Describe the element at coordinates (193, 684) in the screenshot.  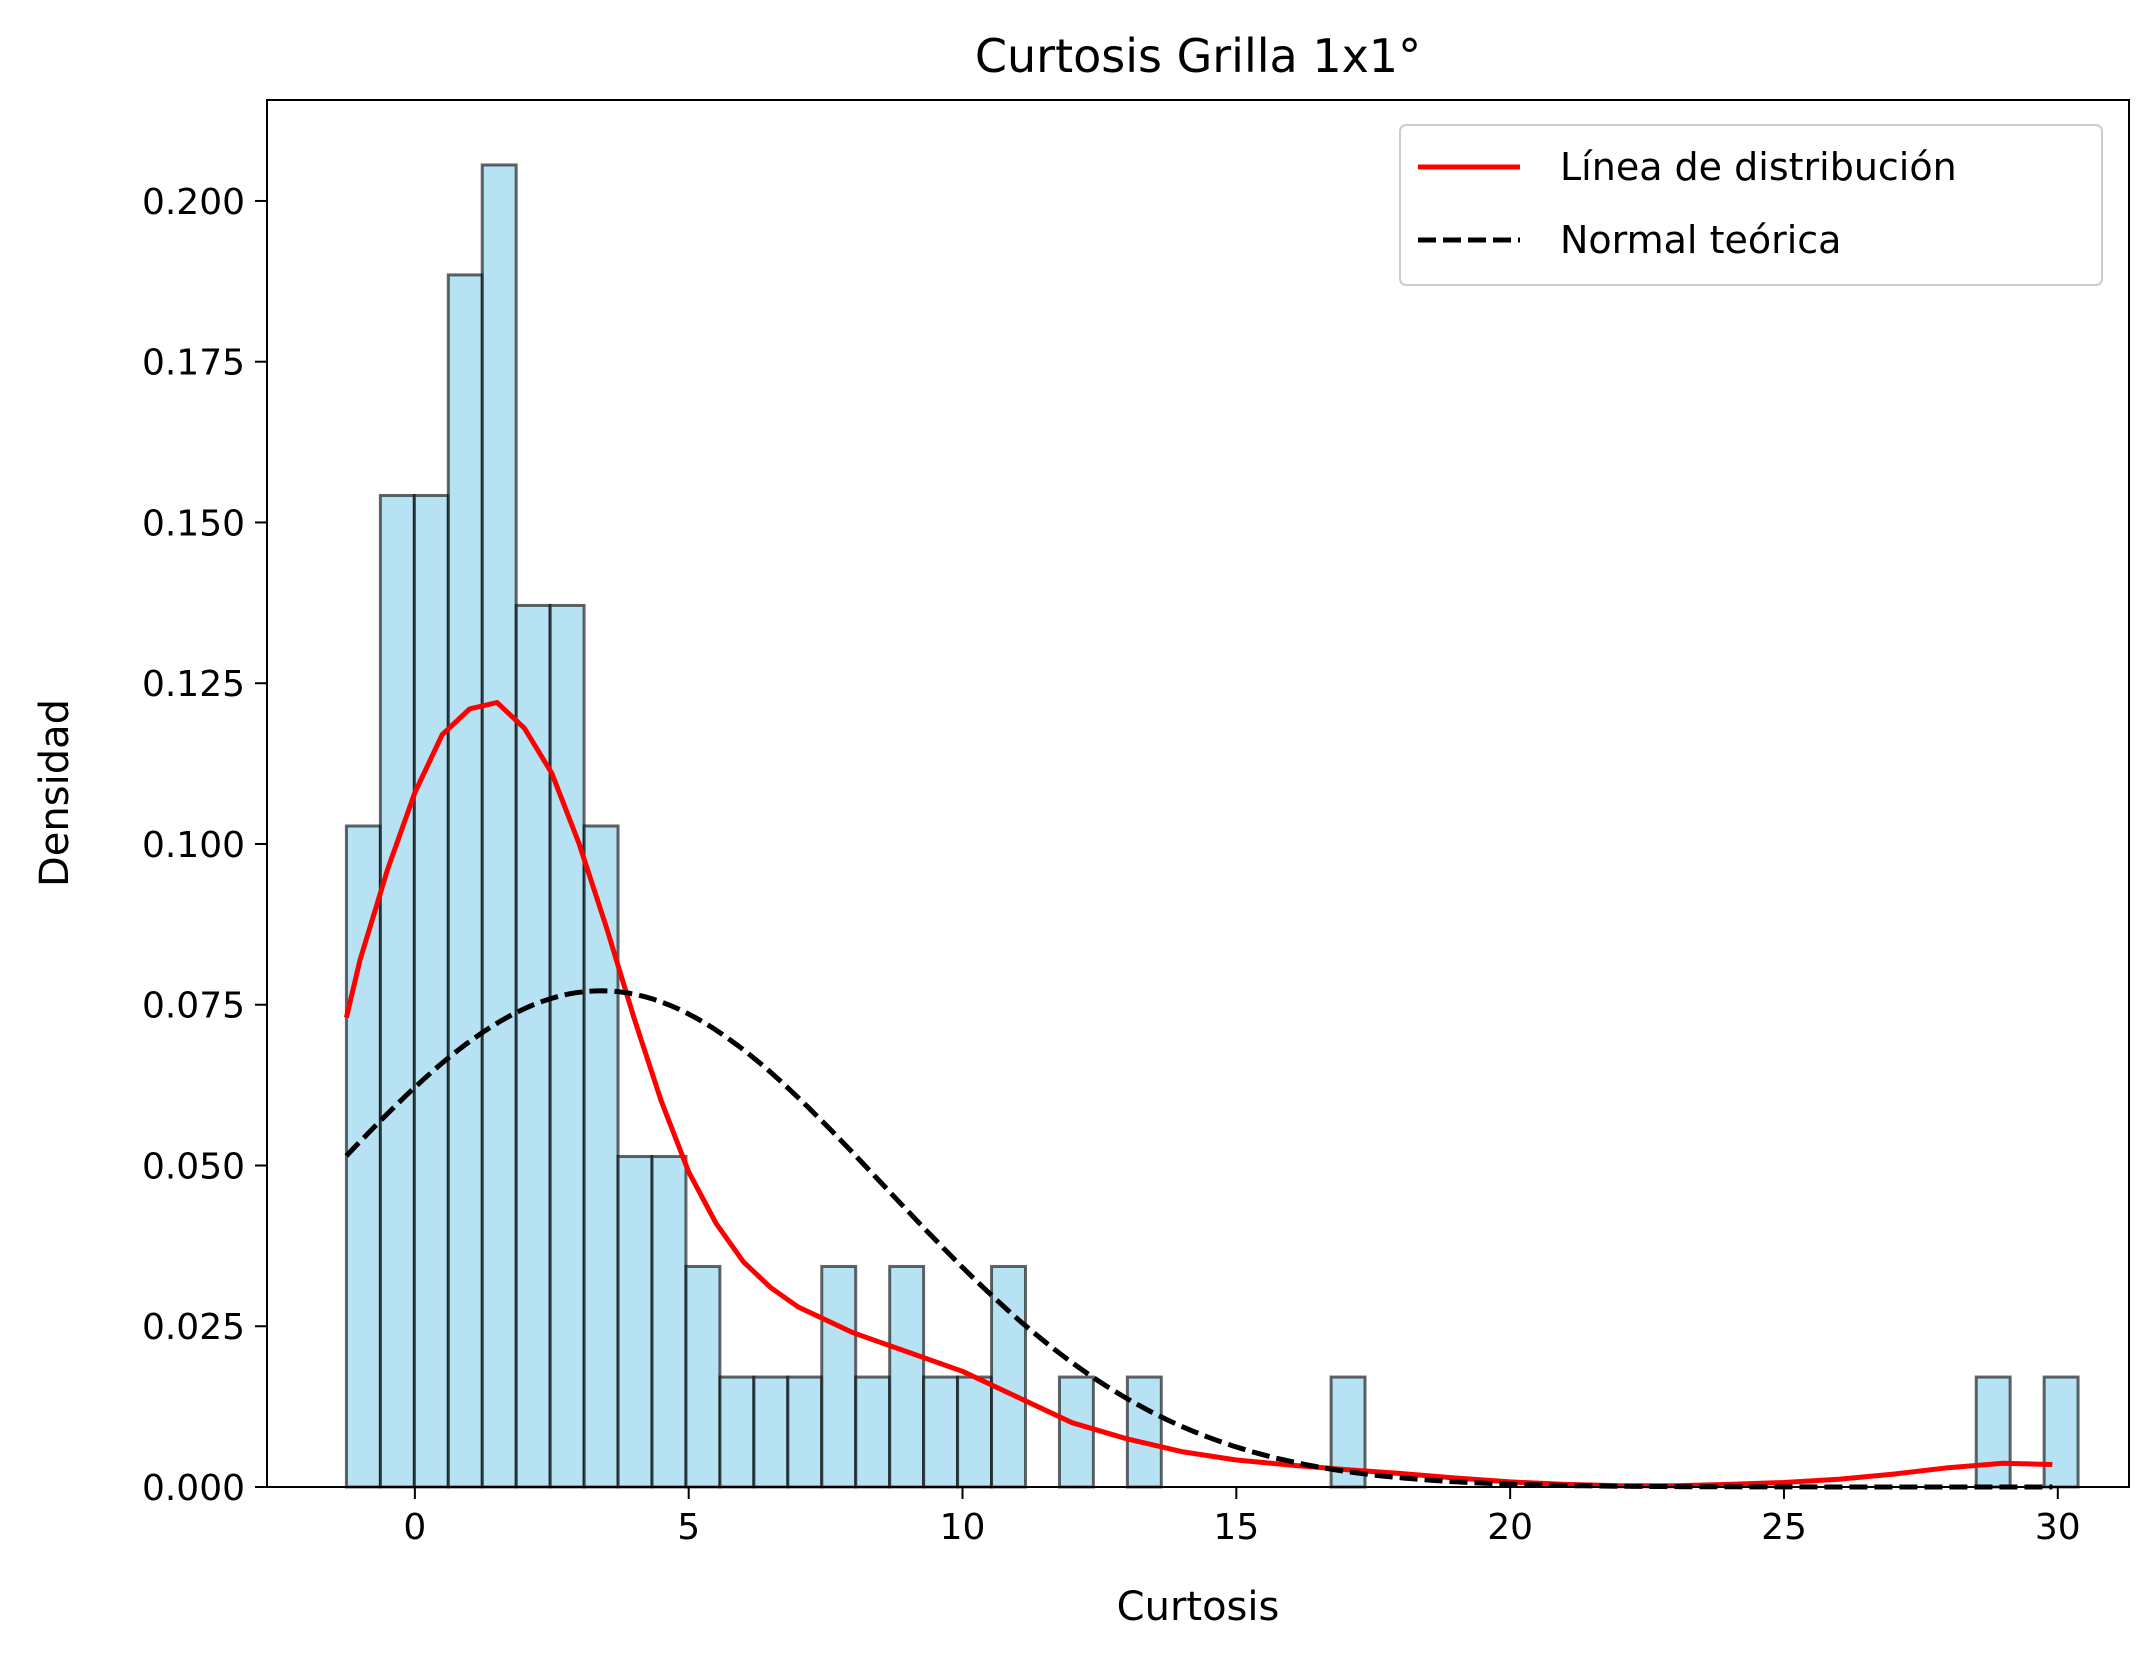
I see `y-tick-label: 0.125` at that location.